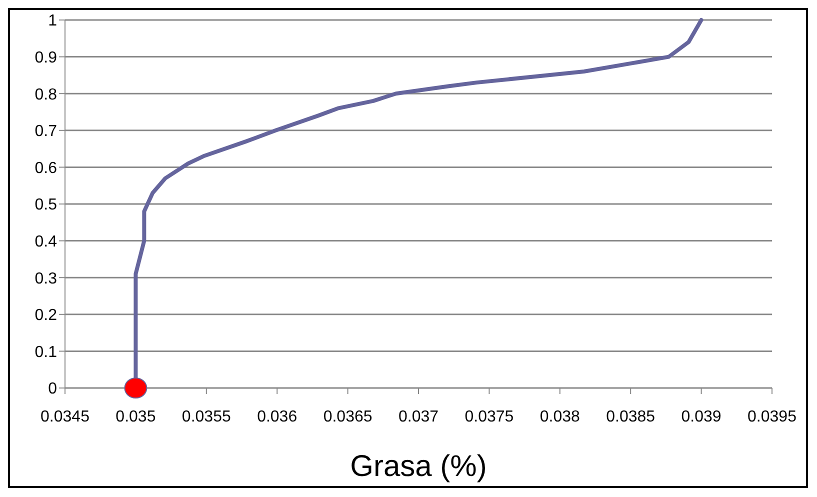 The height and width of the screenshot is (497, 817). Describe the element at coordinates (46, 168) in the screenshot. I see `y-tick-label: 0.6` at that location.